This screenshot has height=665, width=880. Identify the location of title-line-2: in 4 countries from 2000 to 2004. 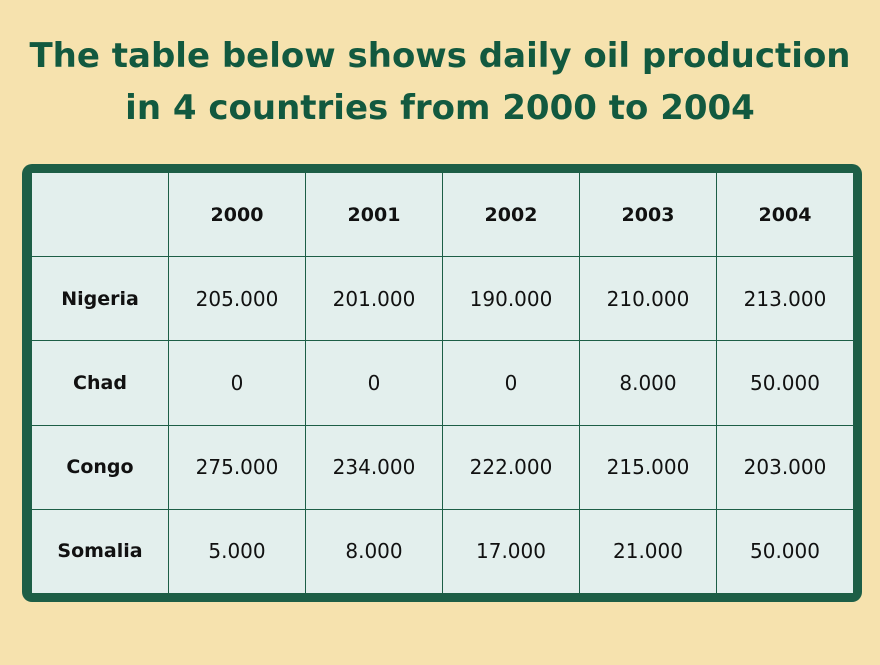
(440, 108).